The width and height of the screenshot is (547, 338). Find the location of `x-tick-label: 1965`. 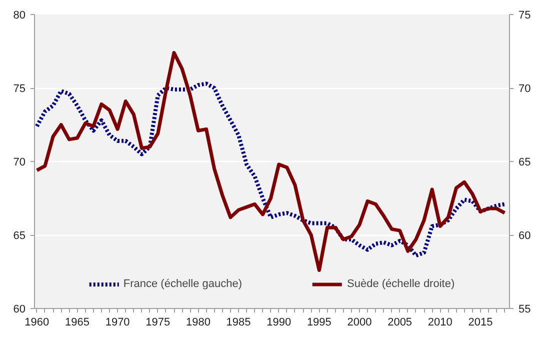

x-tick-label: 1965 is located at coordinates (77, 322).